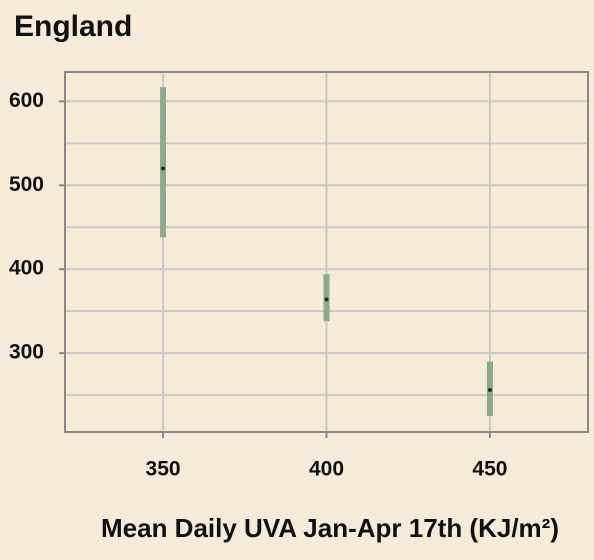  What do you see at coordinates (163, 469) in the screenshot?
I see `x-tick-label: 350` at bounding box center [163, 469].